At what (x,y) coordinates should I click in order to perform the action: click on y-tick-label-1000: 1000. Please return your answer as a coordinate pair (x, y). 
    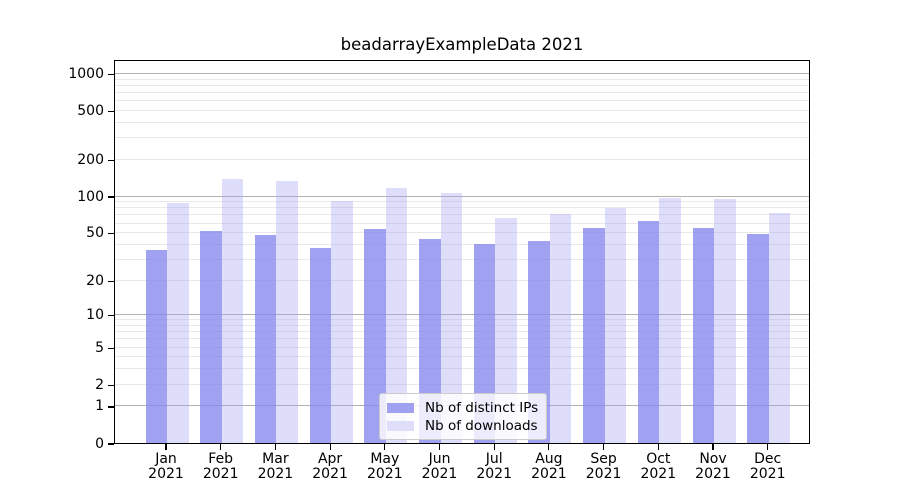
    Looking at the image, I should click on (86, 73).